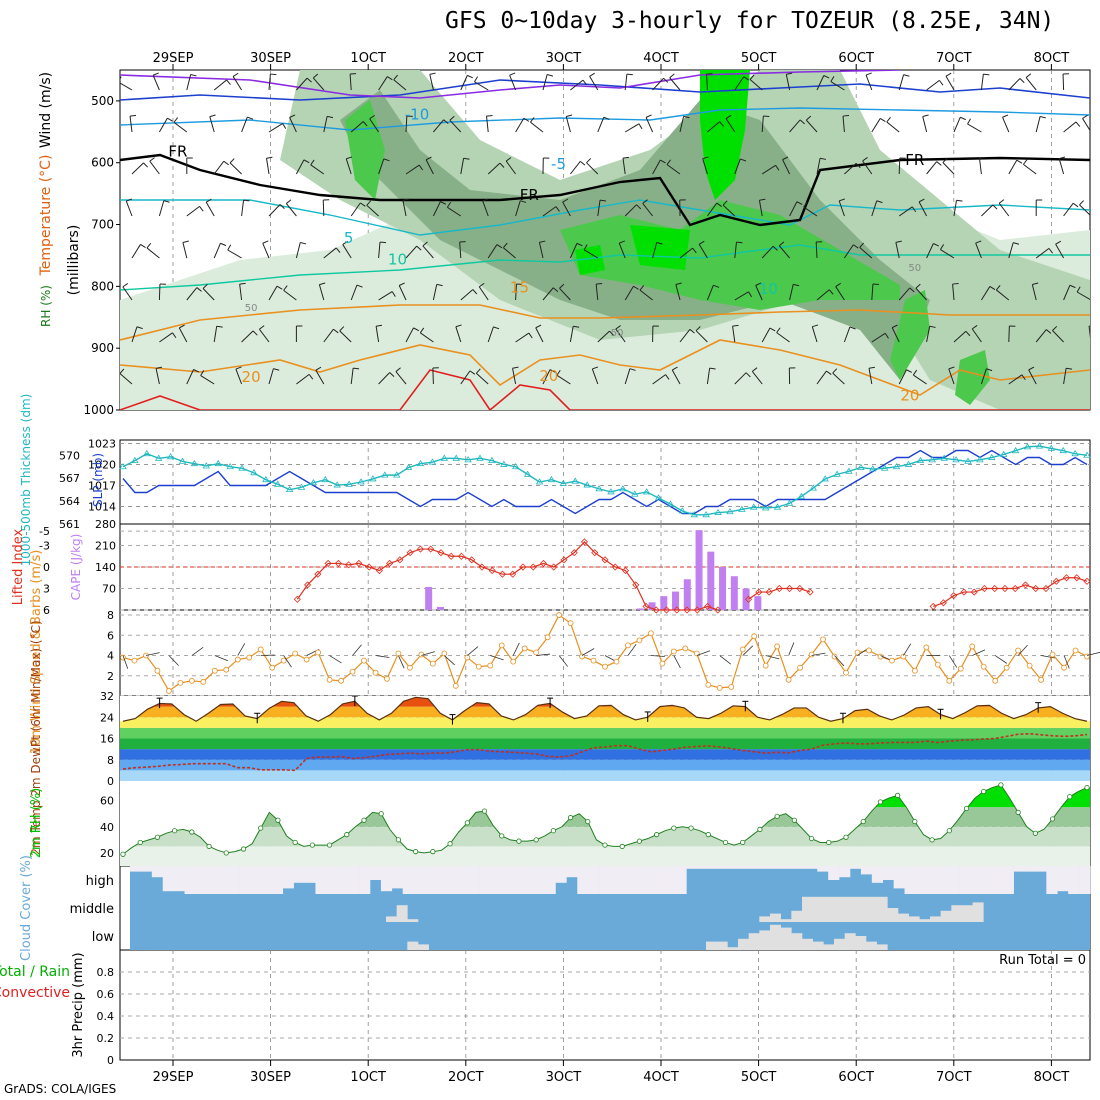  Describe the element at coordinates (106, 1038) in the screenshot. I see `ytick-label-precip: 0.2` at that location.